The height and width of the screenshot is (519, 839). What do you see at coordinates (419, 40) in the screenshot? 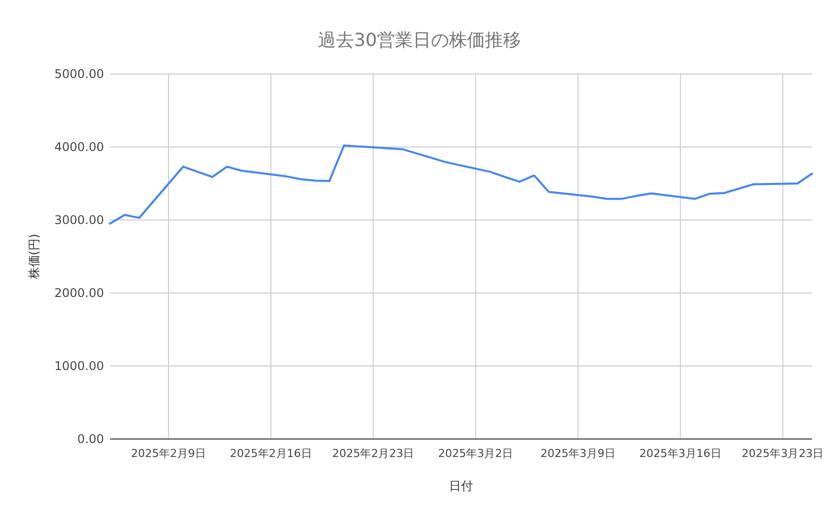
I see `chart-title: 過去30営業日の株価推移` at bounding box center [419, 40].